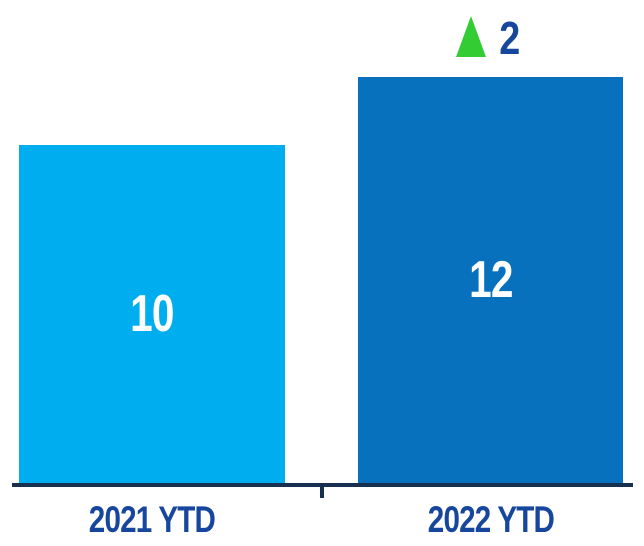 The height and width of the screenshot is (546, 644). I want to click on category-label-2022-text: 2022 YTD, so click(490, 519).